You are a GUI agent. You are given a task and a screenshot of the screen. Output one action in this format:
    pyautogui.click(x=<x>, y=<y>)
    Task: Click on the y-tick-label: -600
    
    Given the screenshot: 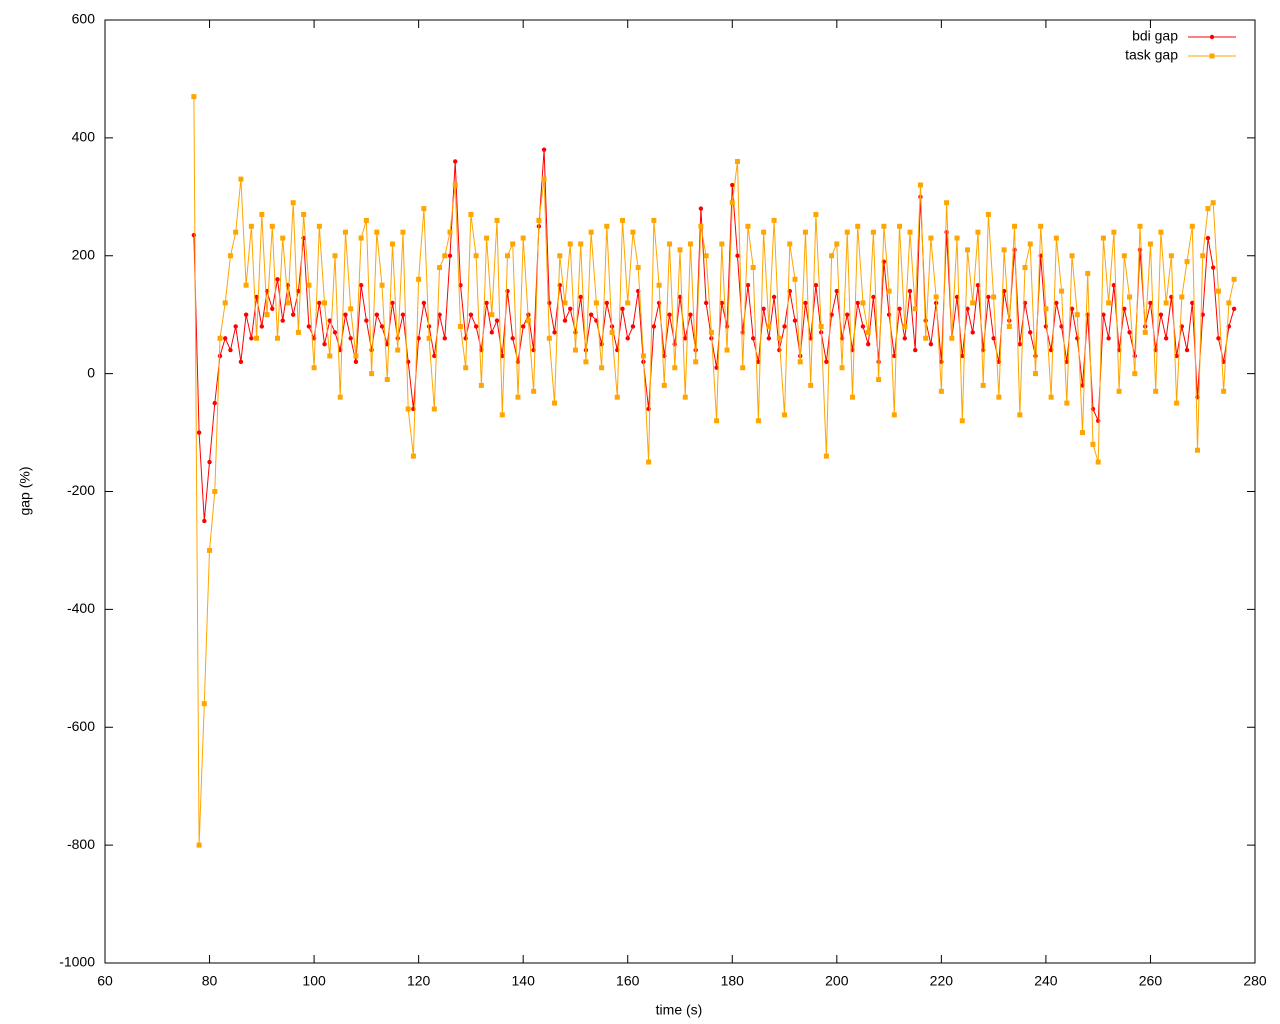 What is the action you would take?
    pyautogui.click(x=81, y=726)
    